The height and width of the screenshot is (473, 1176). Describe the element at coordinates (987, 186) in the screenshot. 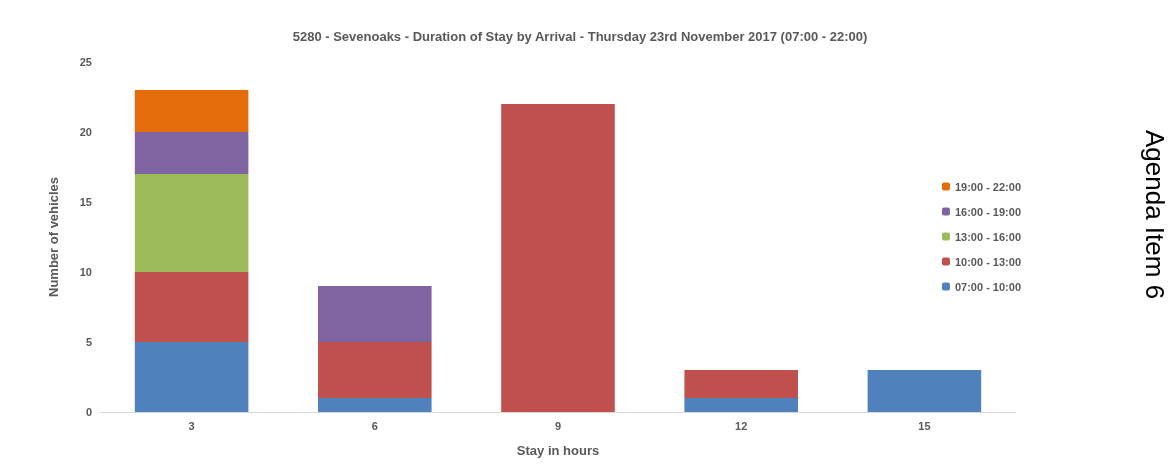

I see `legend-label: 19:00 - 22:00` at that location.